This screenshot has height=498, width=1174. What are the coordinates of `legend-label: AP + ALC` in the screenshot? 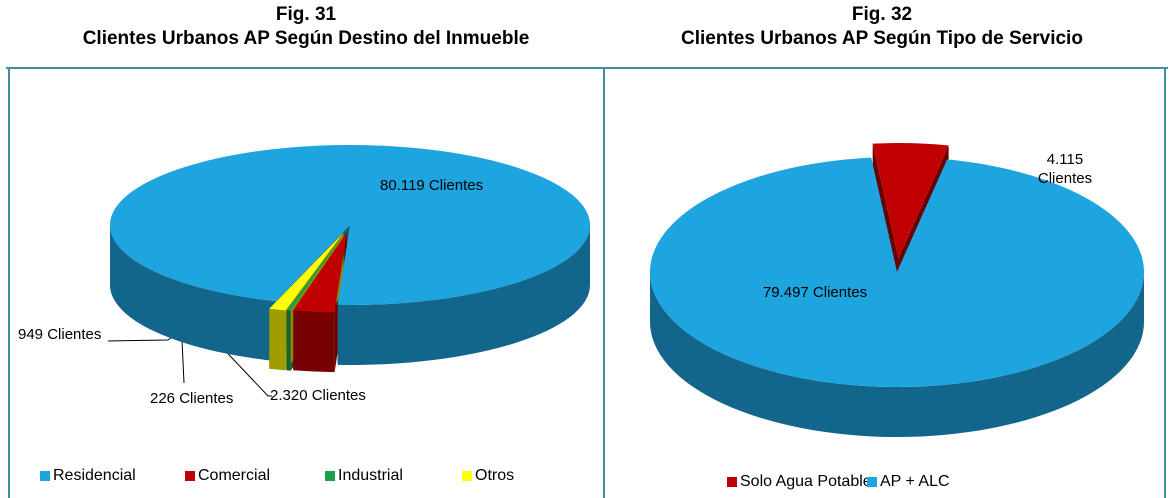 It's located at (915, 481).